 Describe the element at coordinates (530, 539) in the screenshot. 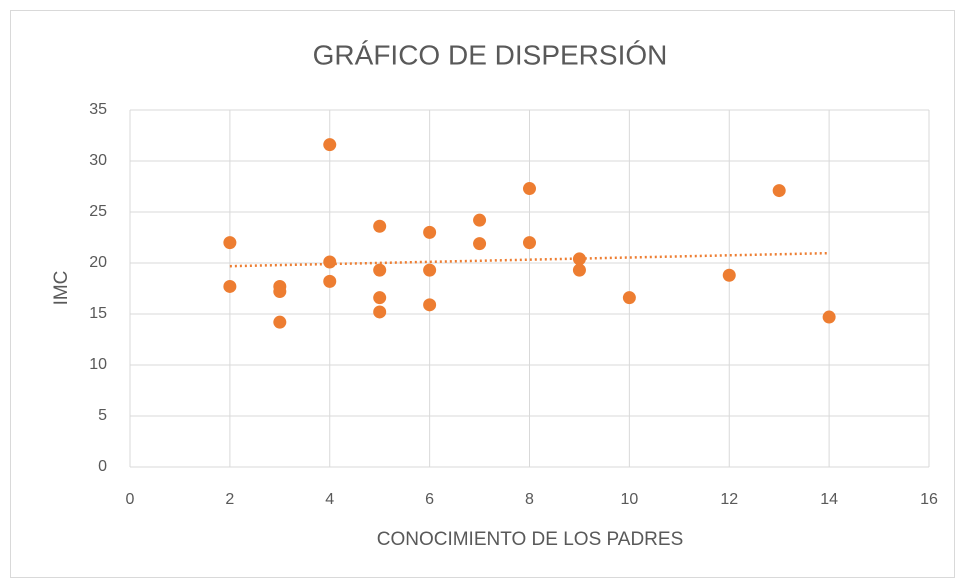

I see `x-axis-label: CONOCIMIENTO DE LOS PADRES` at that location.